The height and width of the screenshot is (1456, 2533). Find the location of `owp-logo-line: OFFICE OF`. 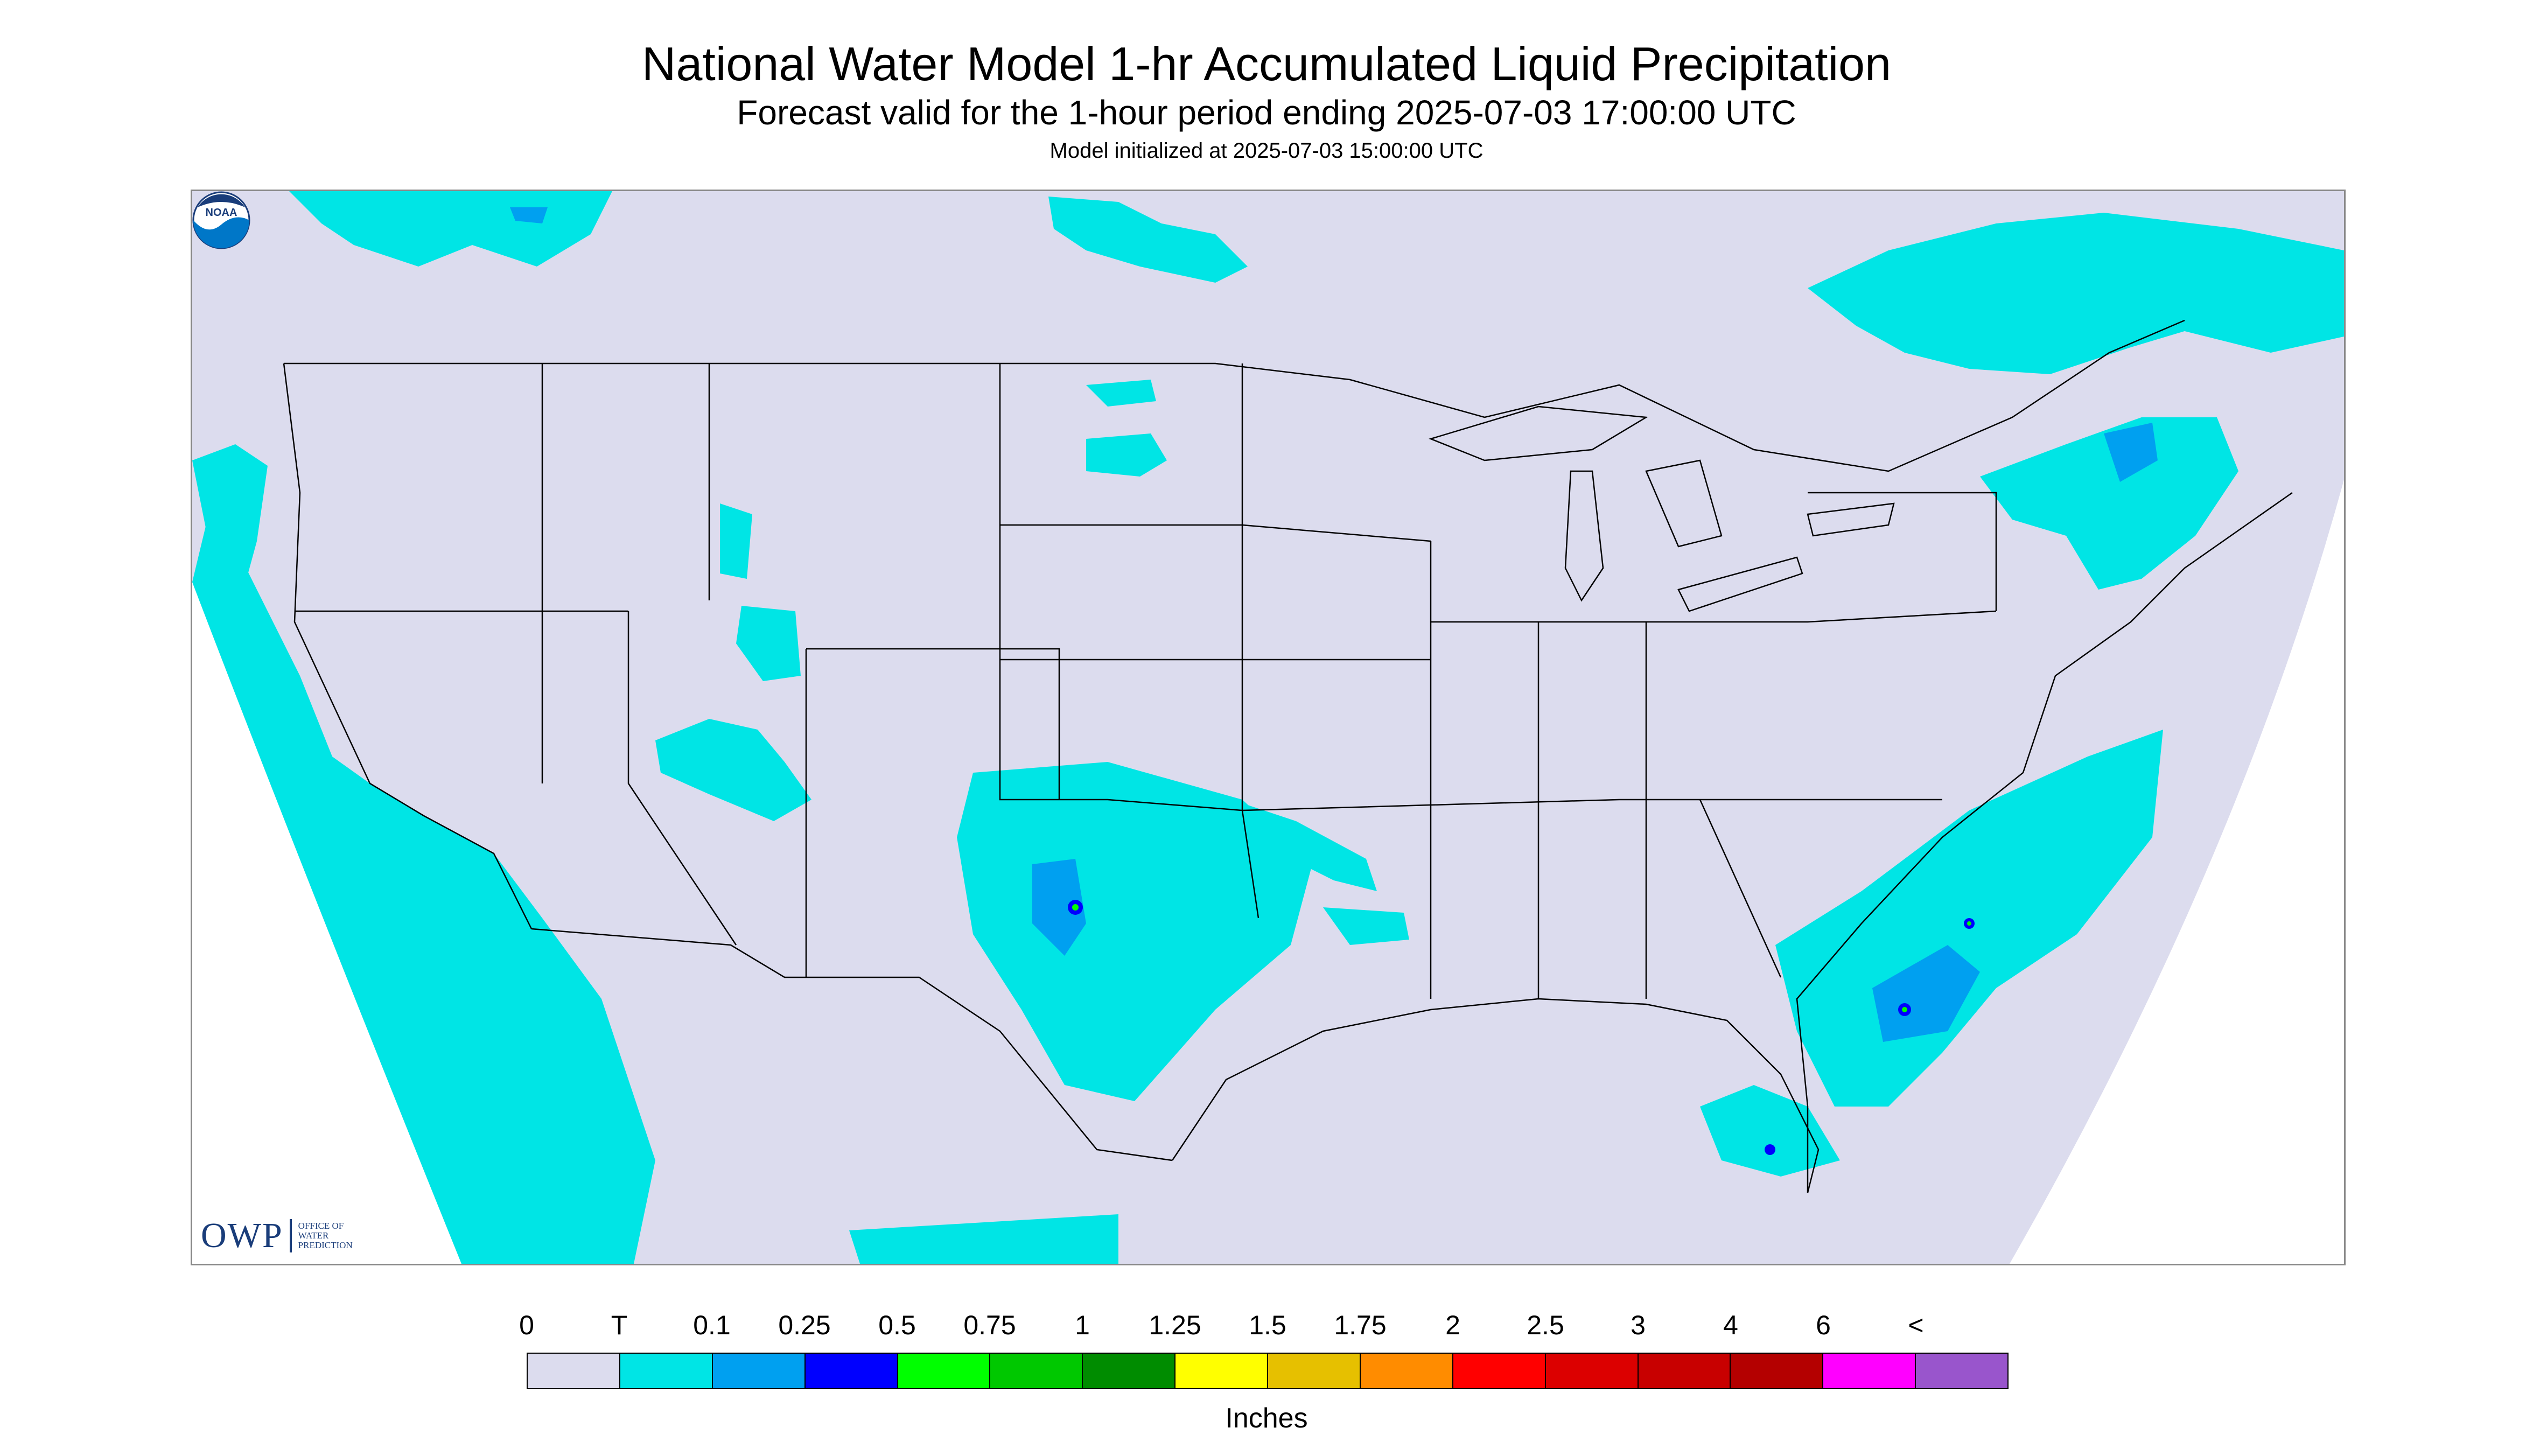

owp-logo-line: OFFICE OF is located at coordinates (321, 1226).